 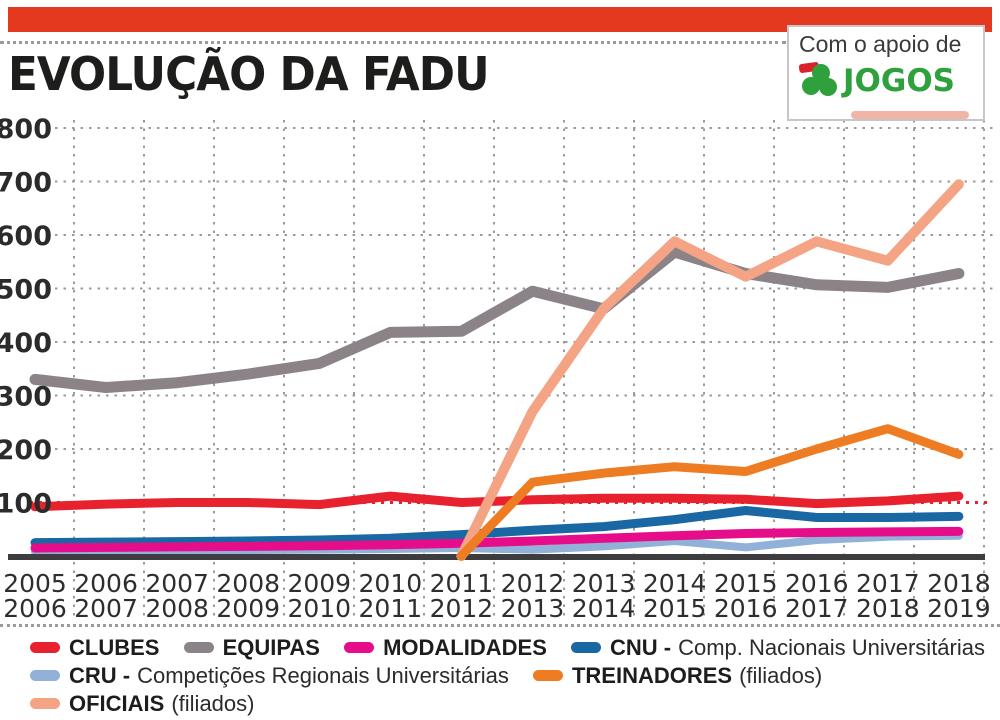 What do you see at coordinates (323, 675) in the screenshot?
I see `legend-desc-cru: Competições Regionais Universitárias` at bounding box center [323, 675].